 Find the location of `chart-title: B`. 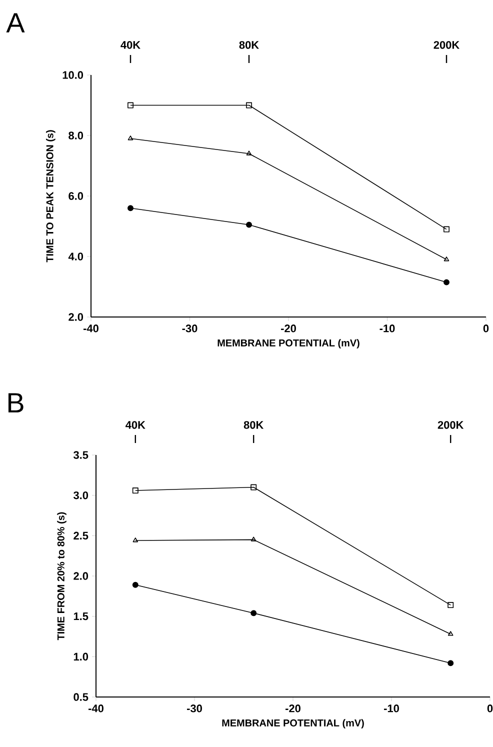

chart-title: B is located at coordinates (16, 402).